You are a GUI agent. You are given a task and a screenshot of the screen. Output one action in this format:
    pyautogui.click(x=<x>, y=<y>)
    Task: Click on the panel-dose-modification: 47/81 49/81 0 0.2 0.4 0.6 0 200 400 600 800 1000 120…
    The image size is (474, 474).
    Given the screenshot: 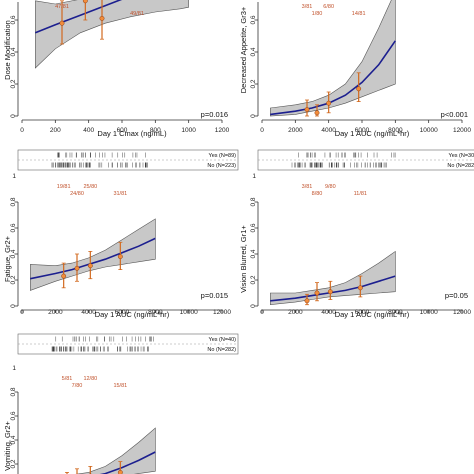 What is the action you would take?
    pyautogui.click(x=116, y=69)
    